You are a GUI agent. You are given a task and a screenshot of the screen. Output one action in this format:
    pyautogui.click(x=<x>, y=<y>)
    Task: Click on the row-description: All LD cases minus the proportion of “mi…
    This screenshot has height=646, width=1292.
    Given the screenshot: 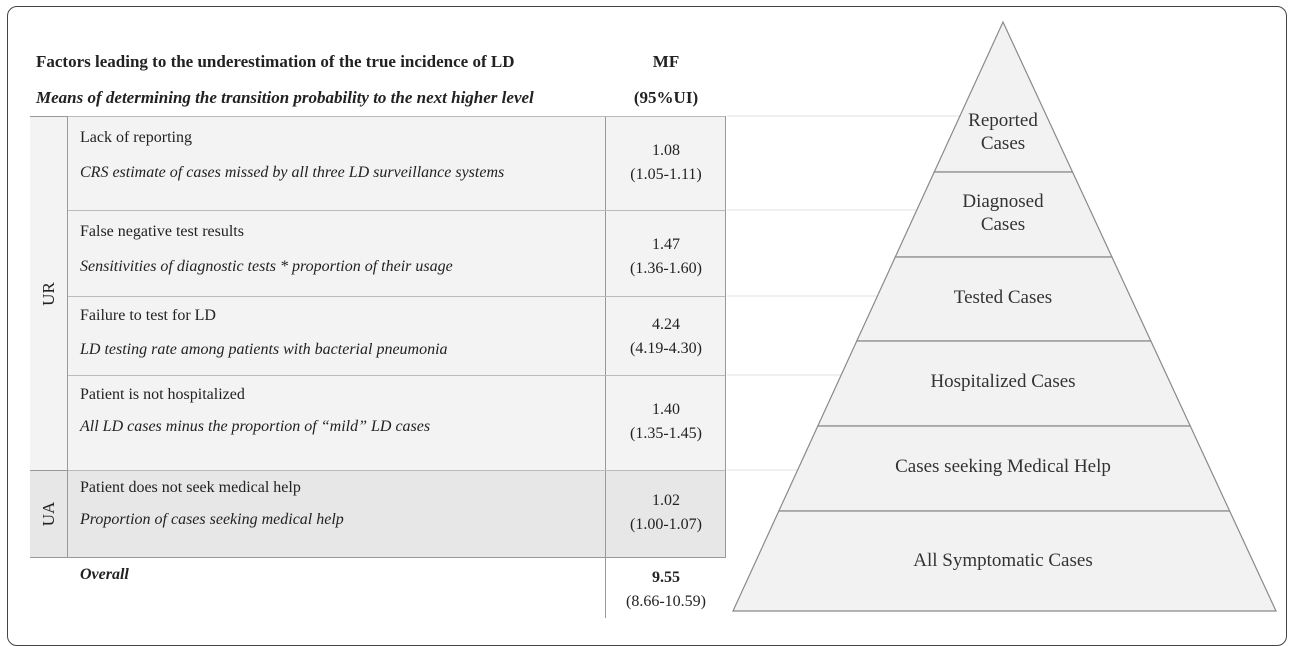 What is the action you would take?
    pyautogui.click(x=255, y=426)
    